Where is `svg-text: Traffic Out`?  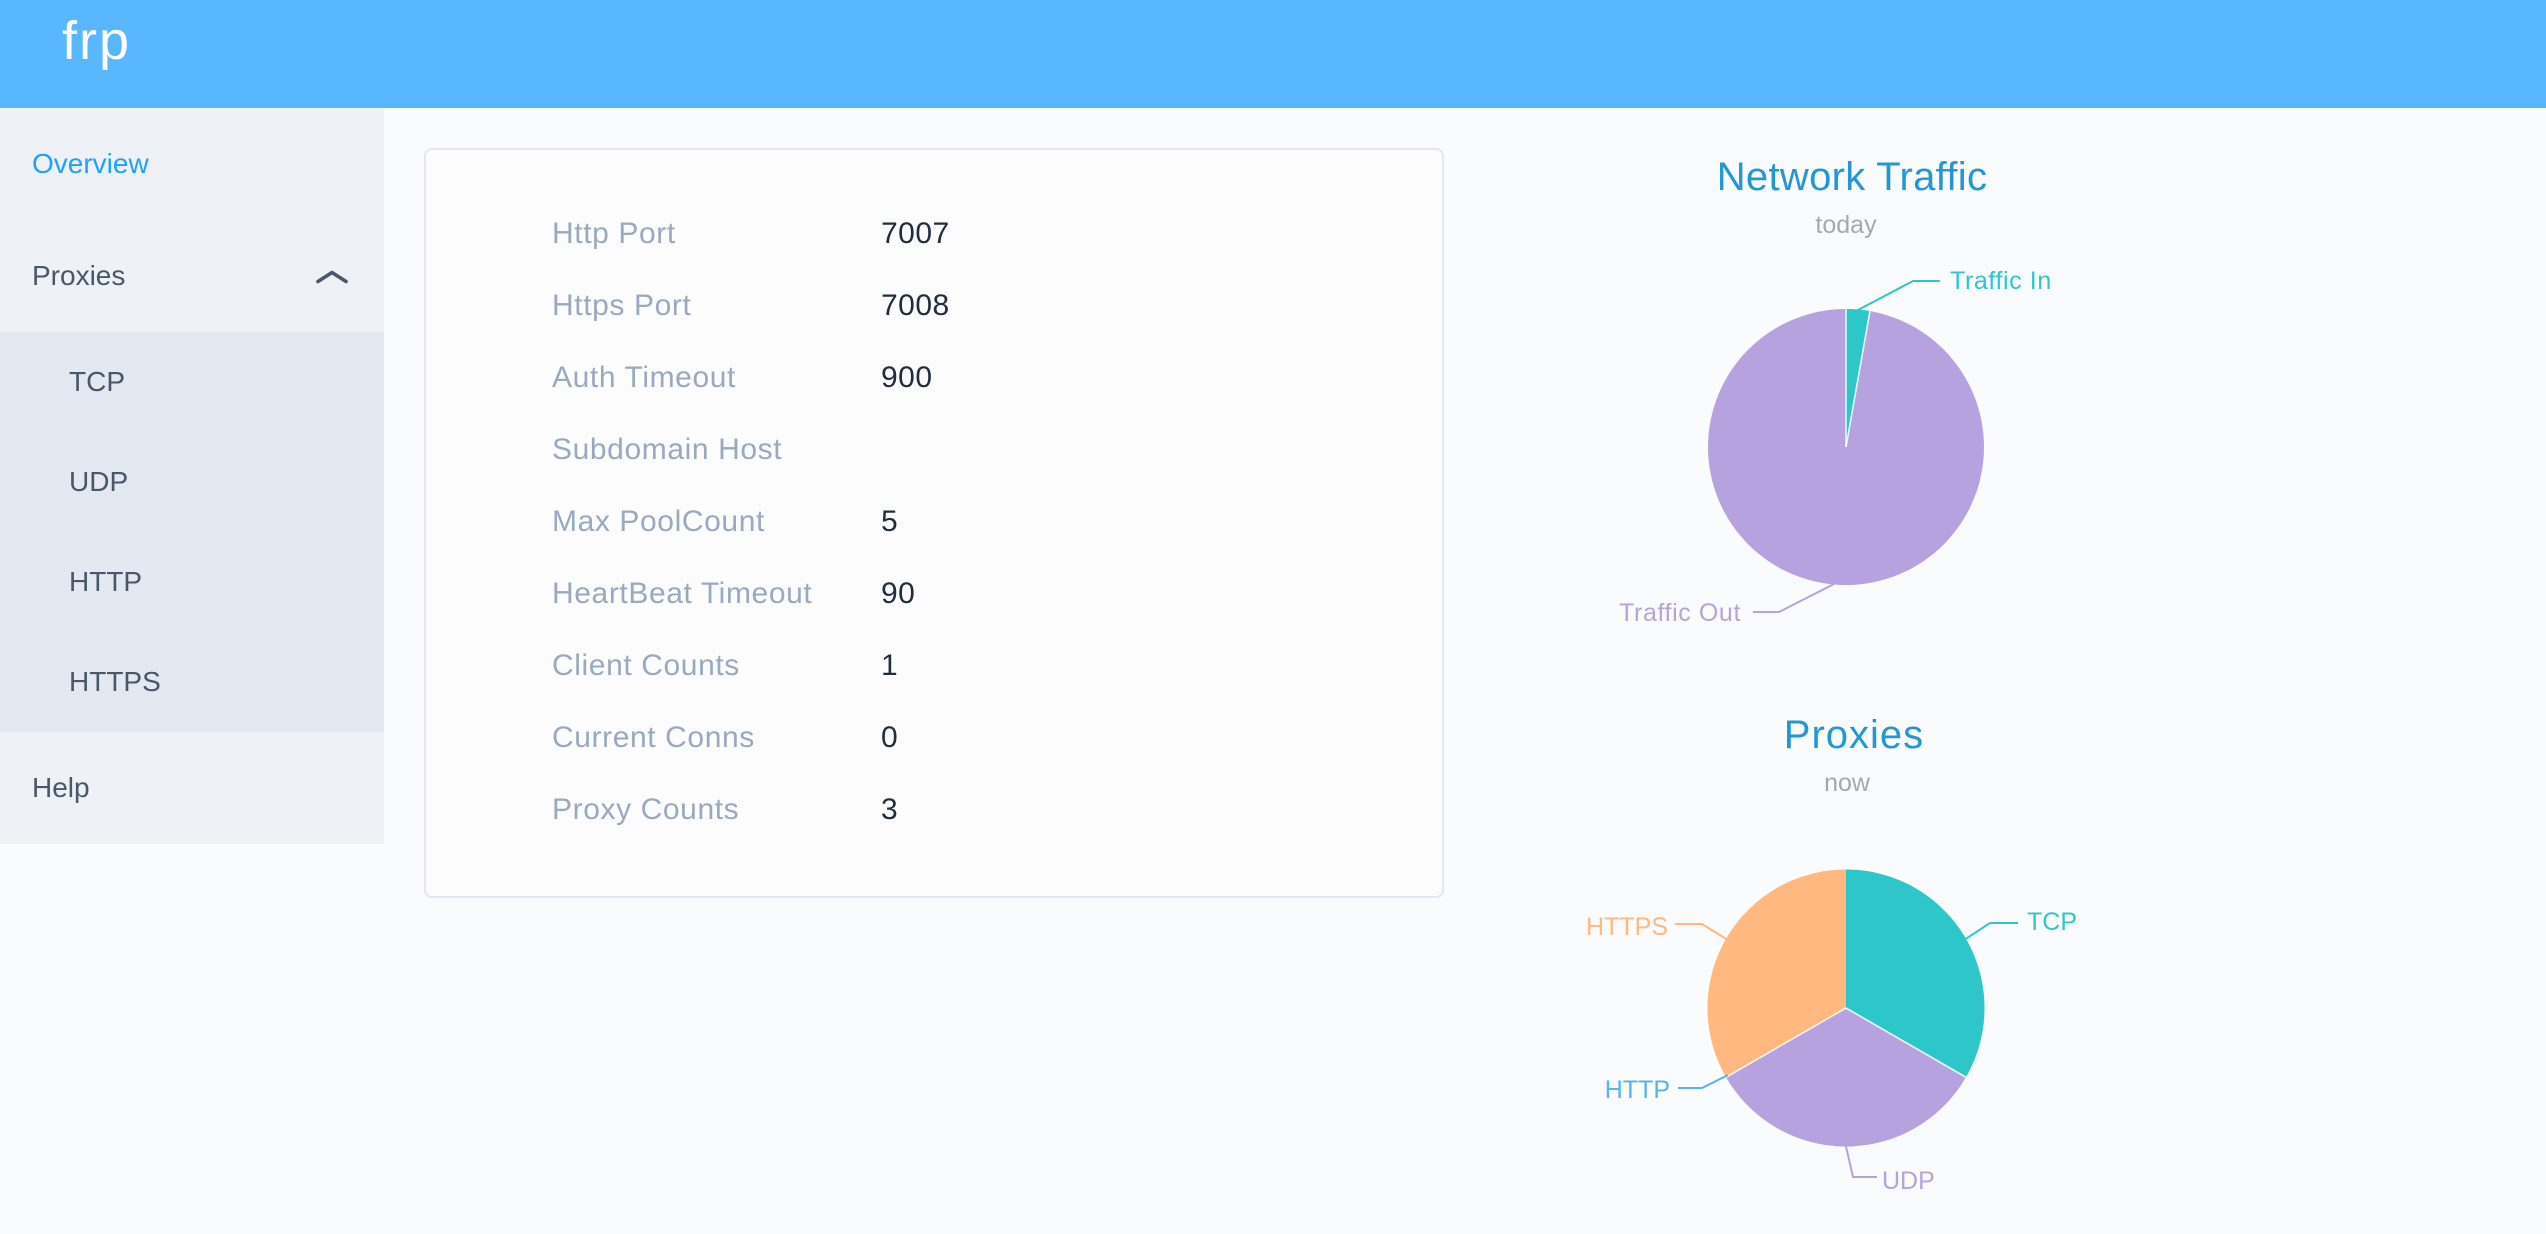
svg-text: Traffic Out is located at coordinates (1680, 613).